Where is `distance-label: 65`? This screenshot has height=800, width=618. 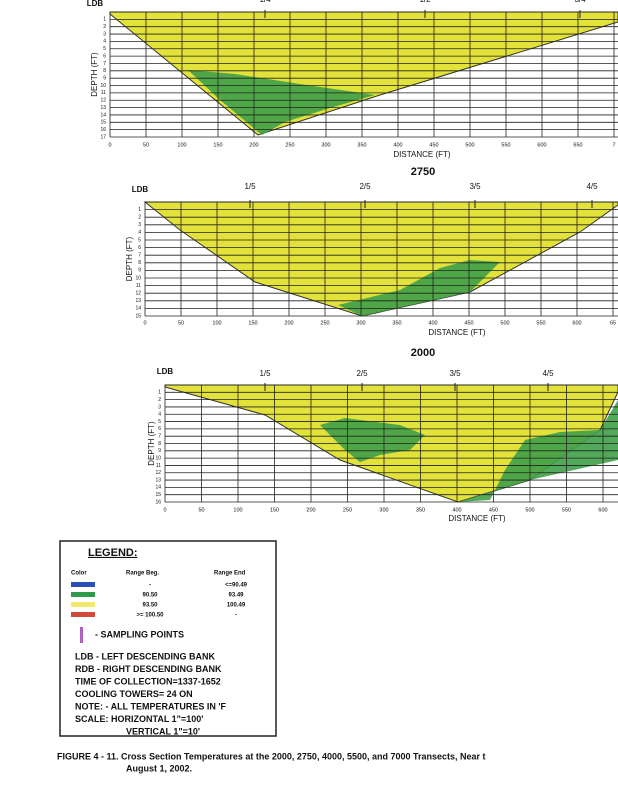
distance-label: 65 is located at coordinates (613, 323).